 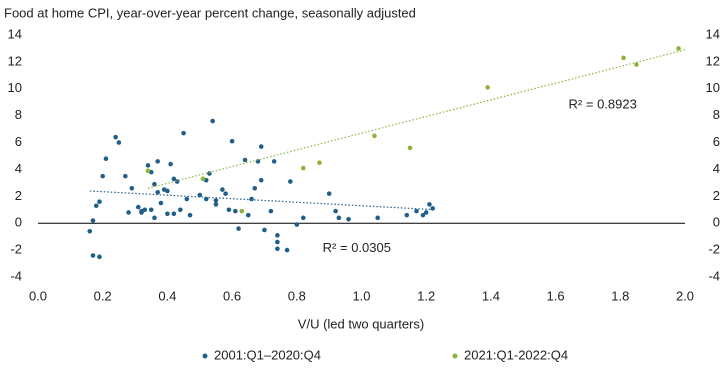 I want to click on trend-line, so click(x=262, y=200).